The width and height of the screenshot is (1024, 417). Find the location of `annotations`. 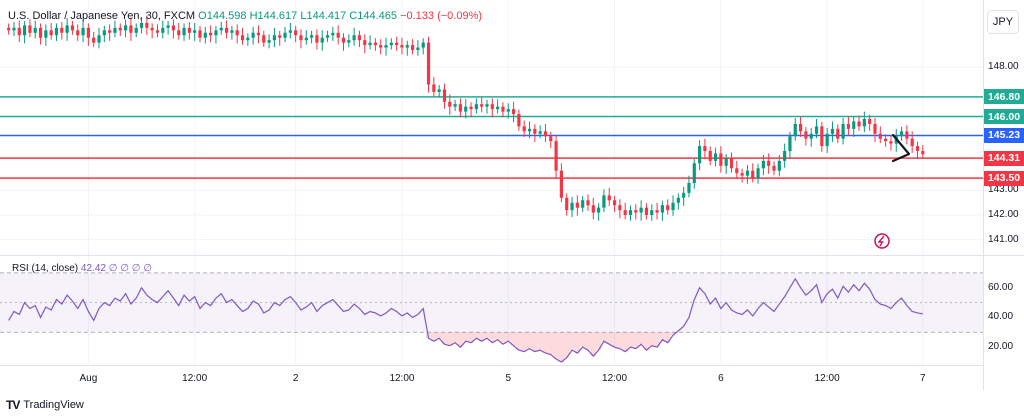

annotations is located at coordinates (892, 191).